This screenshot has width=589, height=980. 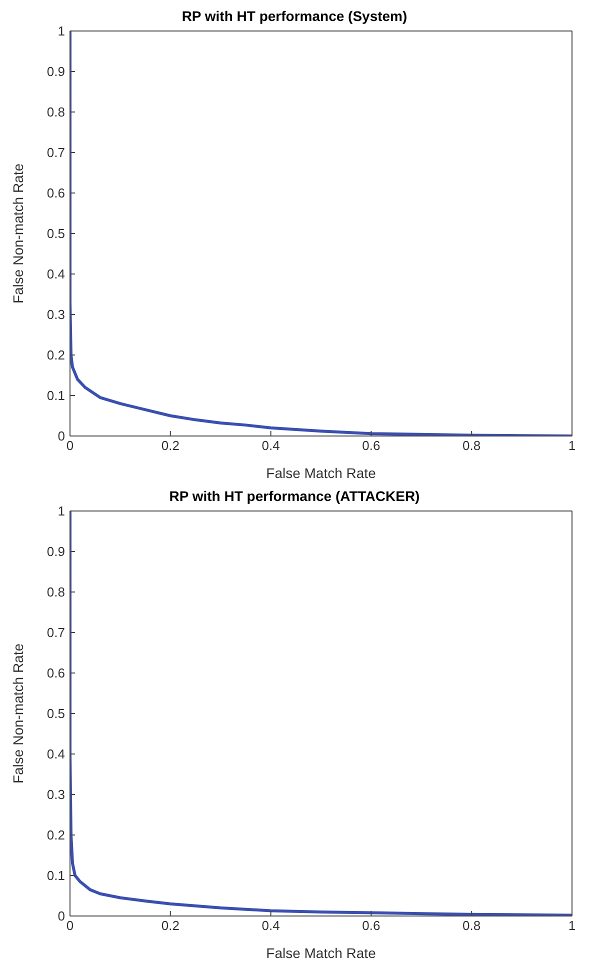 I want to click on chart-title: RP with HT performance (System), so click(x=295, y=16).